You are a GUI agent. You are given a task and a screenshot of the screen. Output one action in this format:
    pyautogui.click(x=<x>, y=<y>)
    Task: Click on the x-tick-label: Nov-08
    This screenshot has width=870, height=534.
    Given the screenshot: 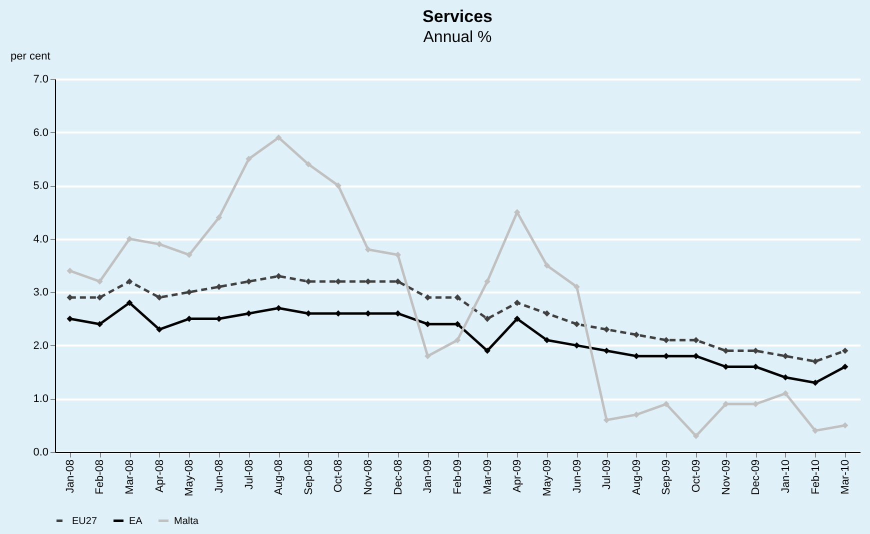 What is the action you would take?
    pyautogui.click(x=368, y=477)
    